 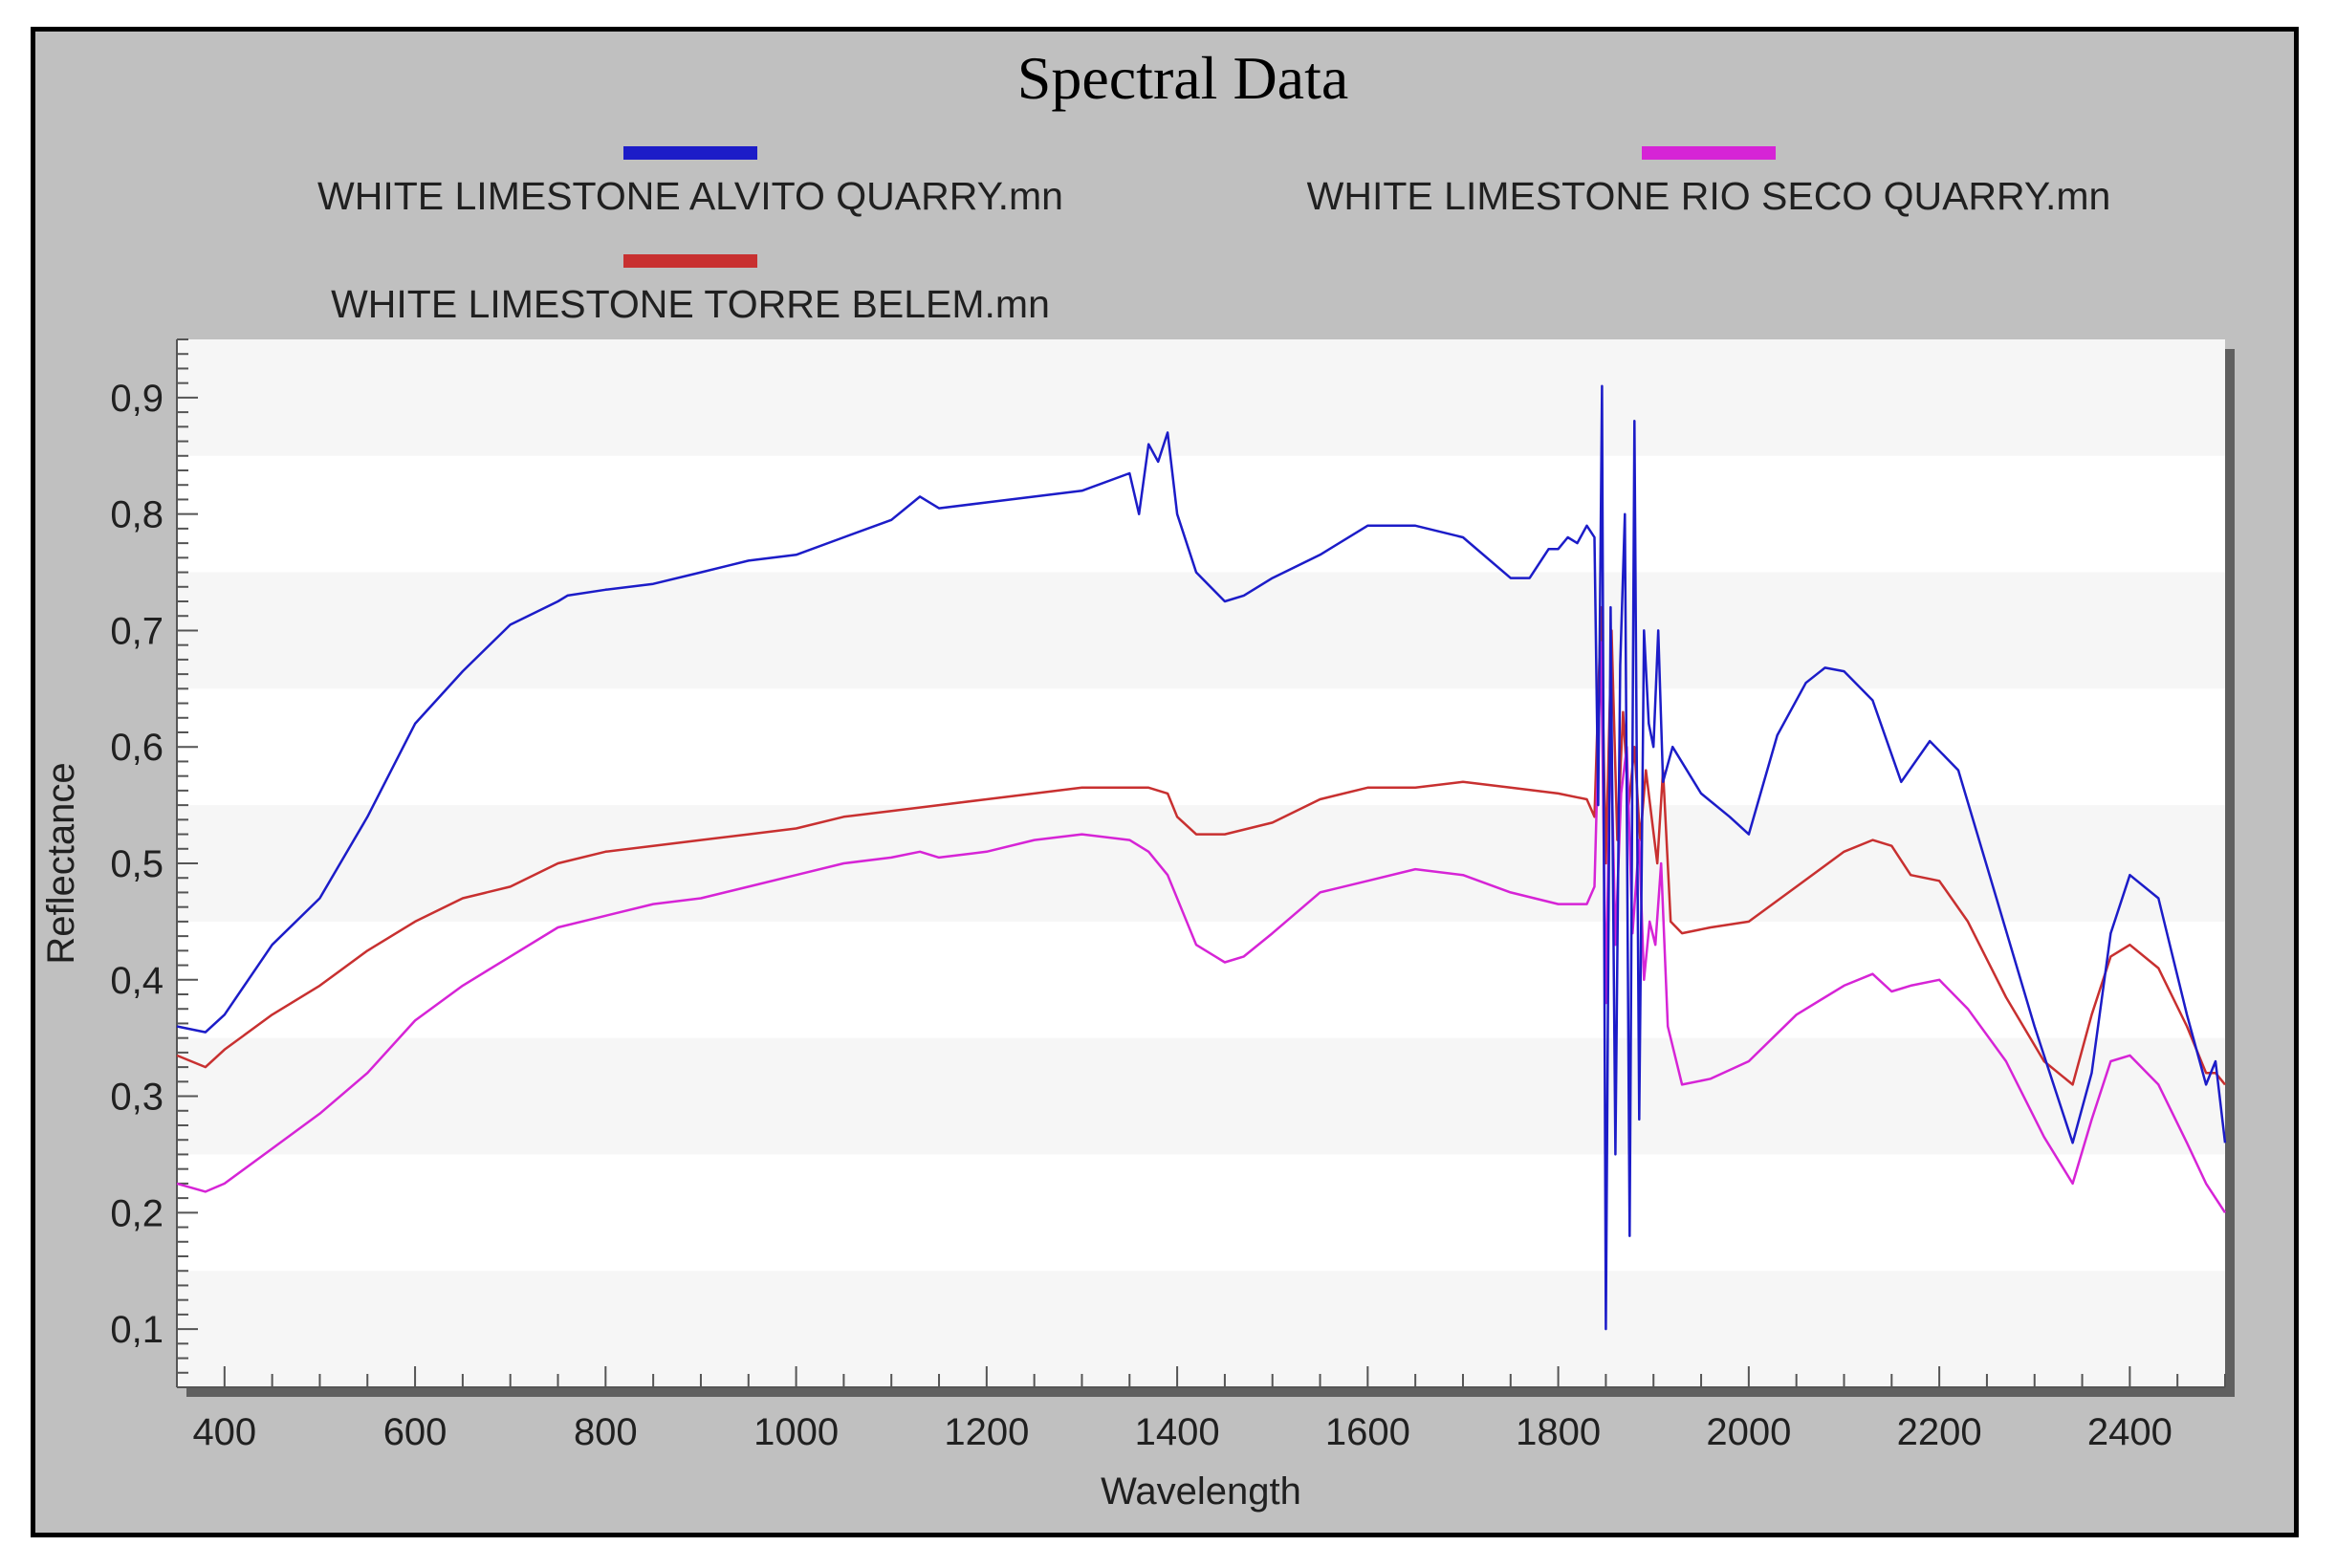 I want to click on x-tick-label: 800, so click(x=606, y=1432).